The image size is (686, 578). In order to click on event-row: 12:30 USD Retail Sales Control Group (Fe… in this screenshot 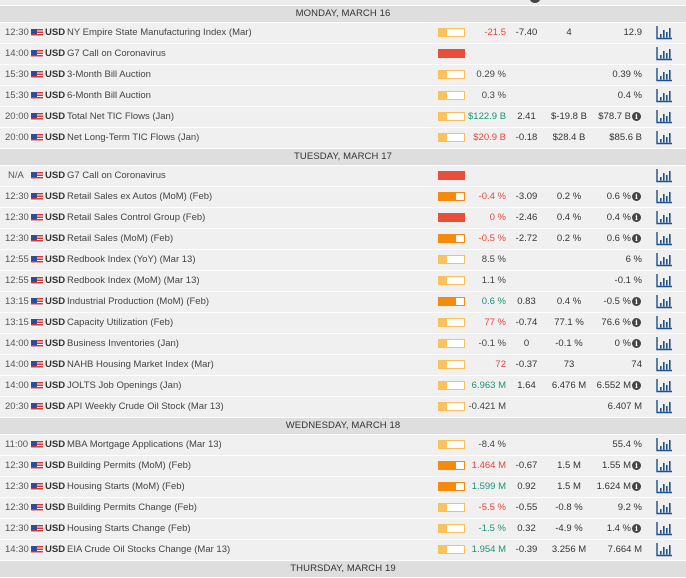, I will do `click(343, 218)`.